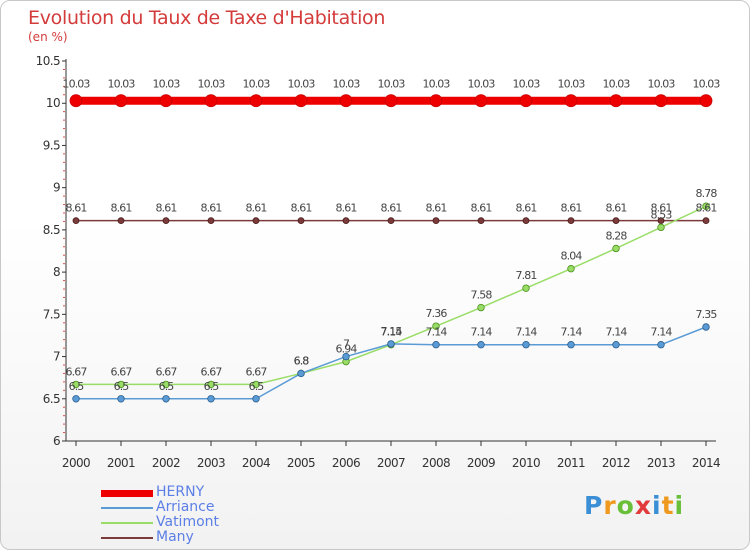  I want to click on y-tick-label: 7, so click(56, 357).